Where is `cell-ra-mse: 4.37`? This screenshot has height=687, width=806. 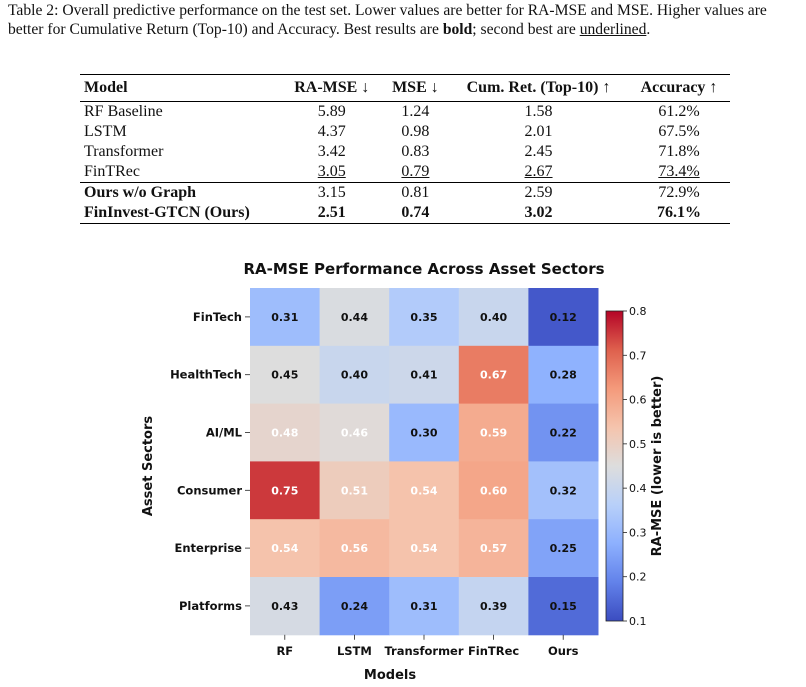 cell-ra-mse: 4.37 is located at coordinates (331, 131).